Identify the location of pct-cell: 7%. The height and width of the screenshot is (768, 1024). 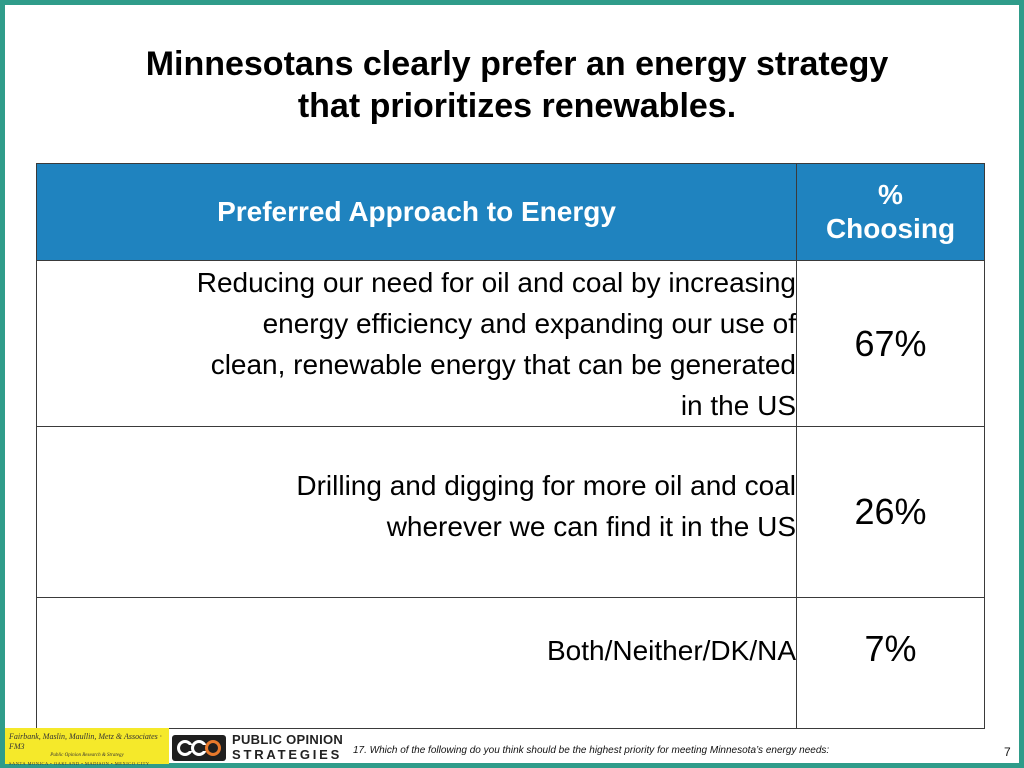
(890, 663).